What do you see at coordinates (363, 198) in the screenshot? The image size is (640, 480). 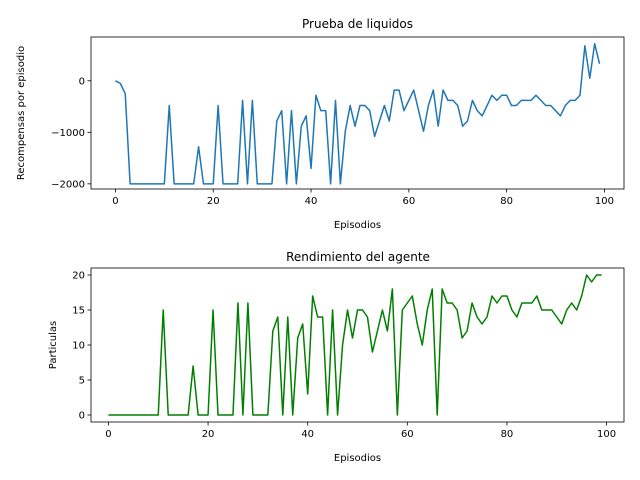 I see `rewards-x-ticks: 0 20 40 60 80 100` at bounding box center [363, 198].